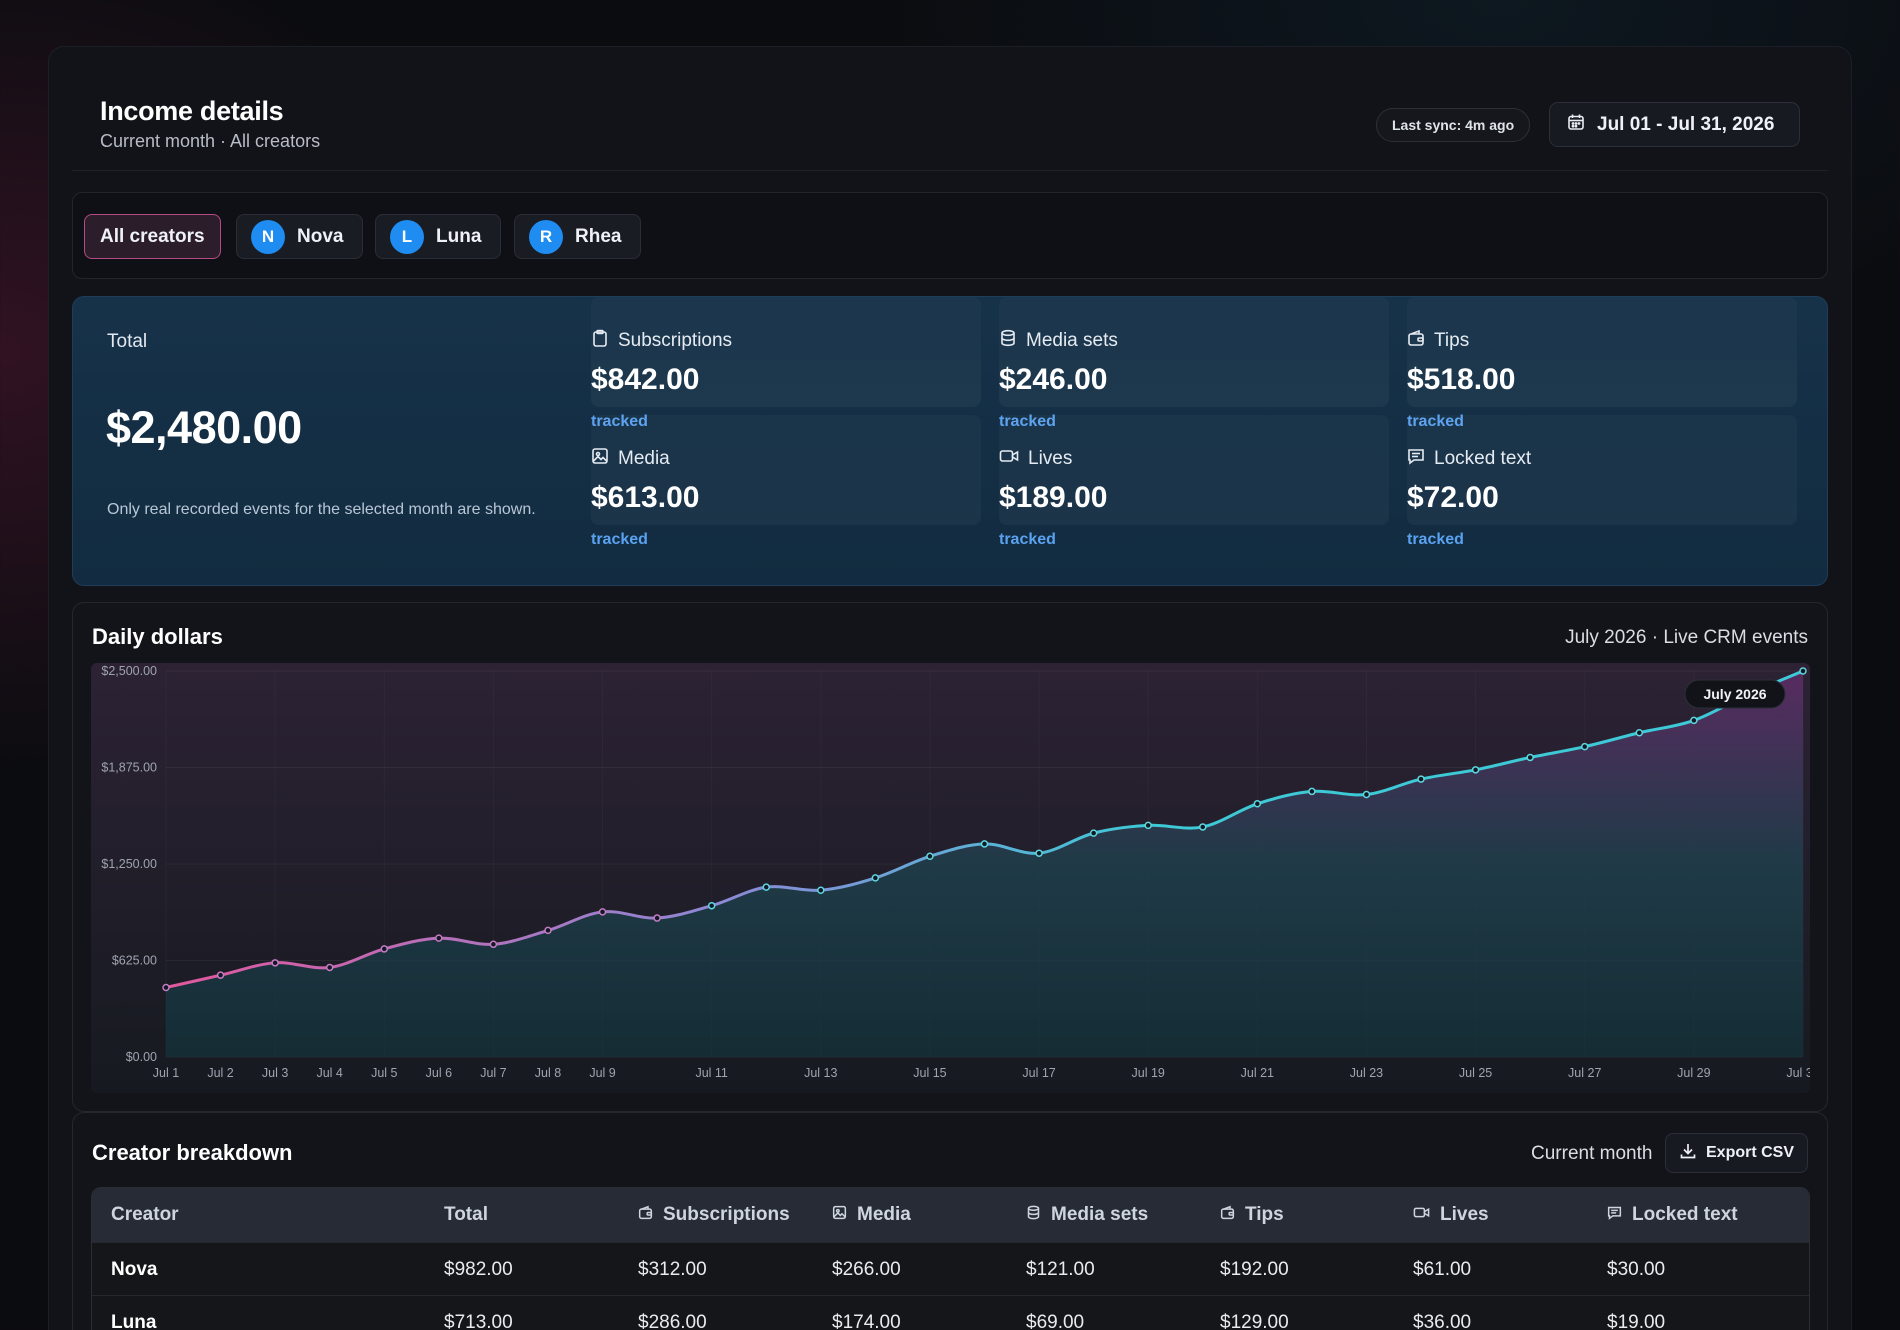 This screenshot has width=1900, height=1330. I want to click on column-header-media: Media, so click(871, 1215).